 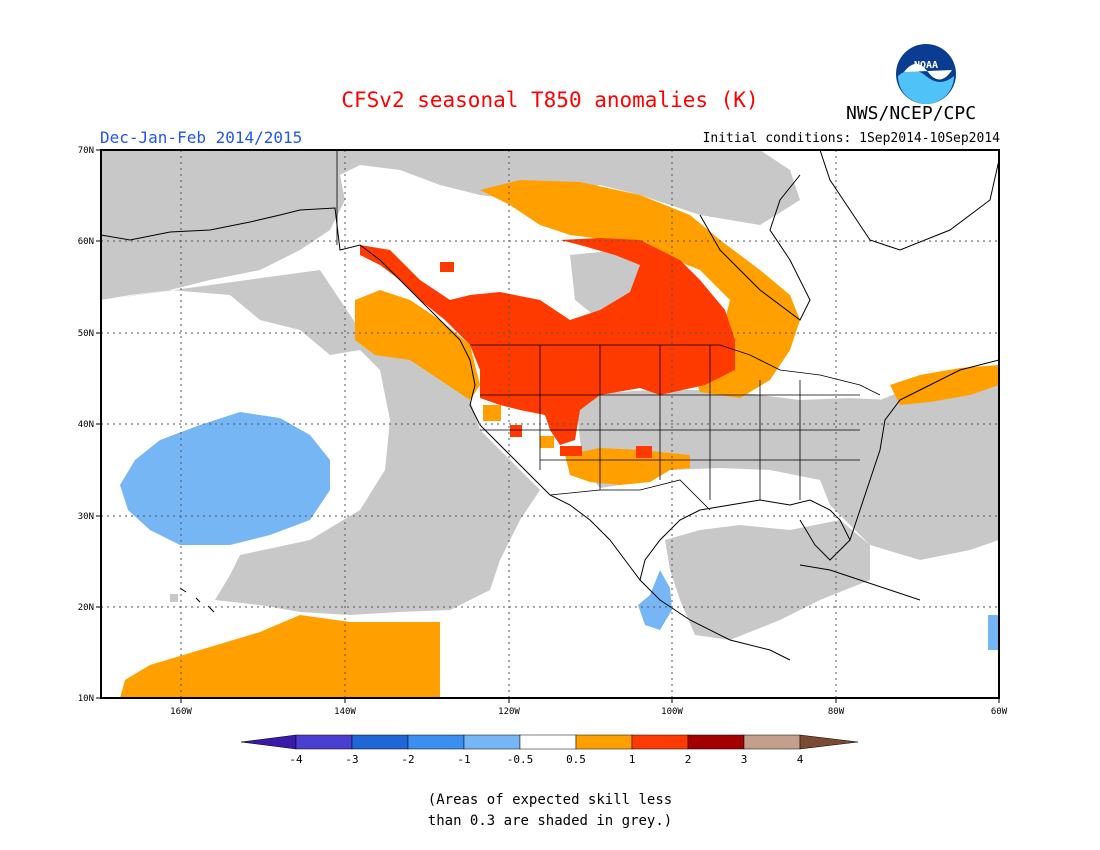 I want to click on lat-label-40: 40N, so click(x=86, y=425).